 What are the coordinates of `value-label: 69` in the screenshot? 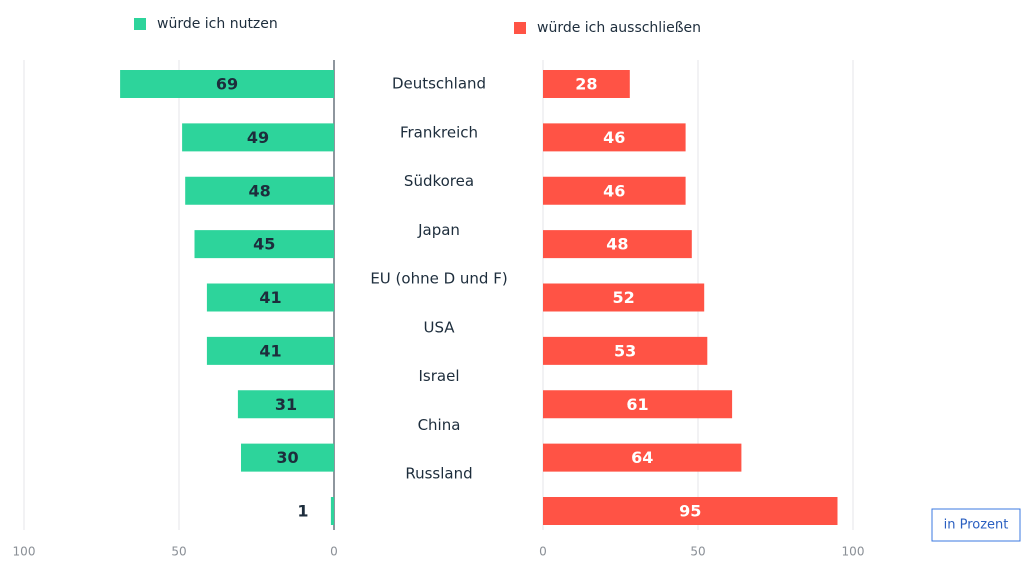 It's located at (227, 84).